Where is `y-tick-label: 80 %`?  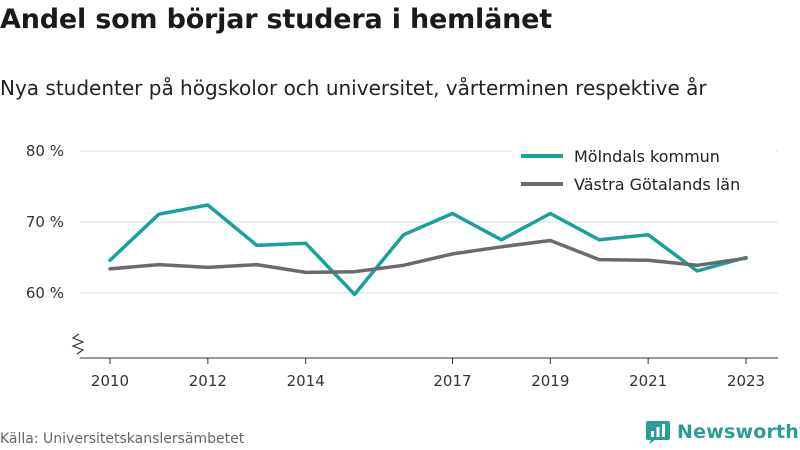 y-tick-label: 80 % is located at coordinates (45, 151).